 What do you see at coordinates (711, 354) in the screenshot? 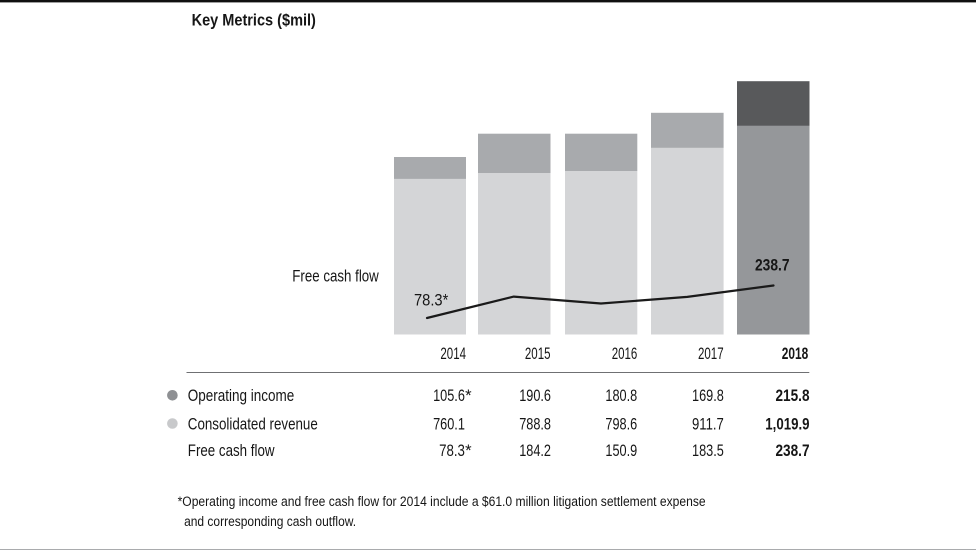
I see `svg-text: 2017` at bounding box center [711, 354].